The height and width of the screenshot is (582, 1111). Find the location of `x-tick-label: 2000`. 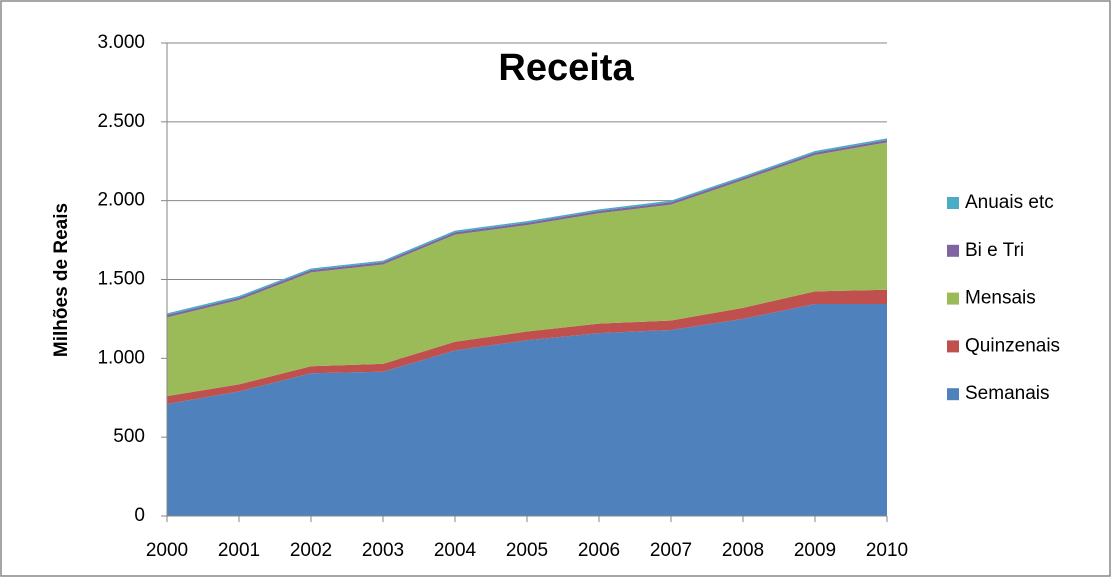

x-tick-label: 2000 is located at coordinates (167, 550).